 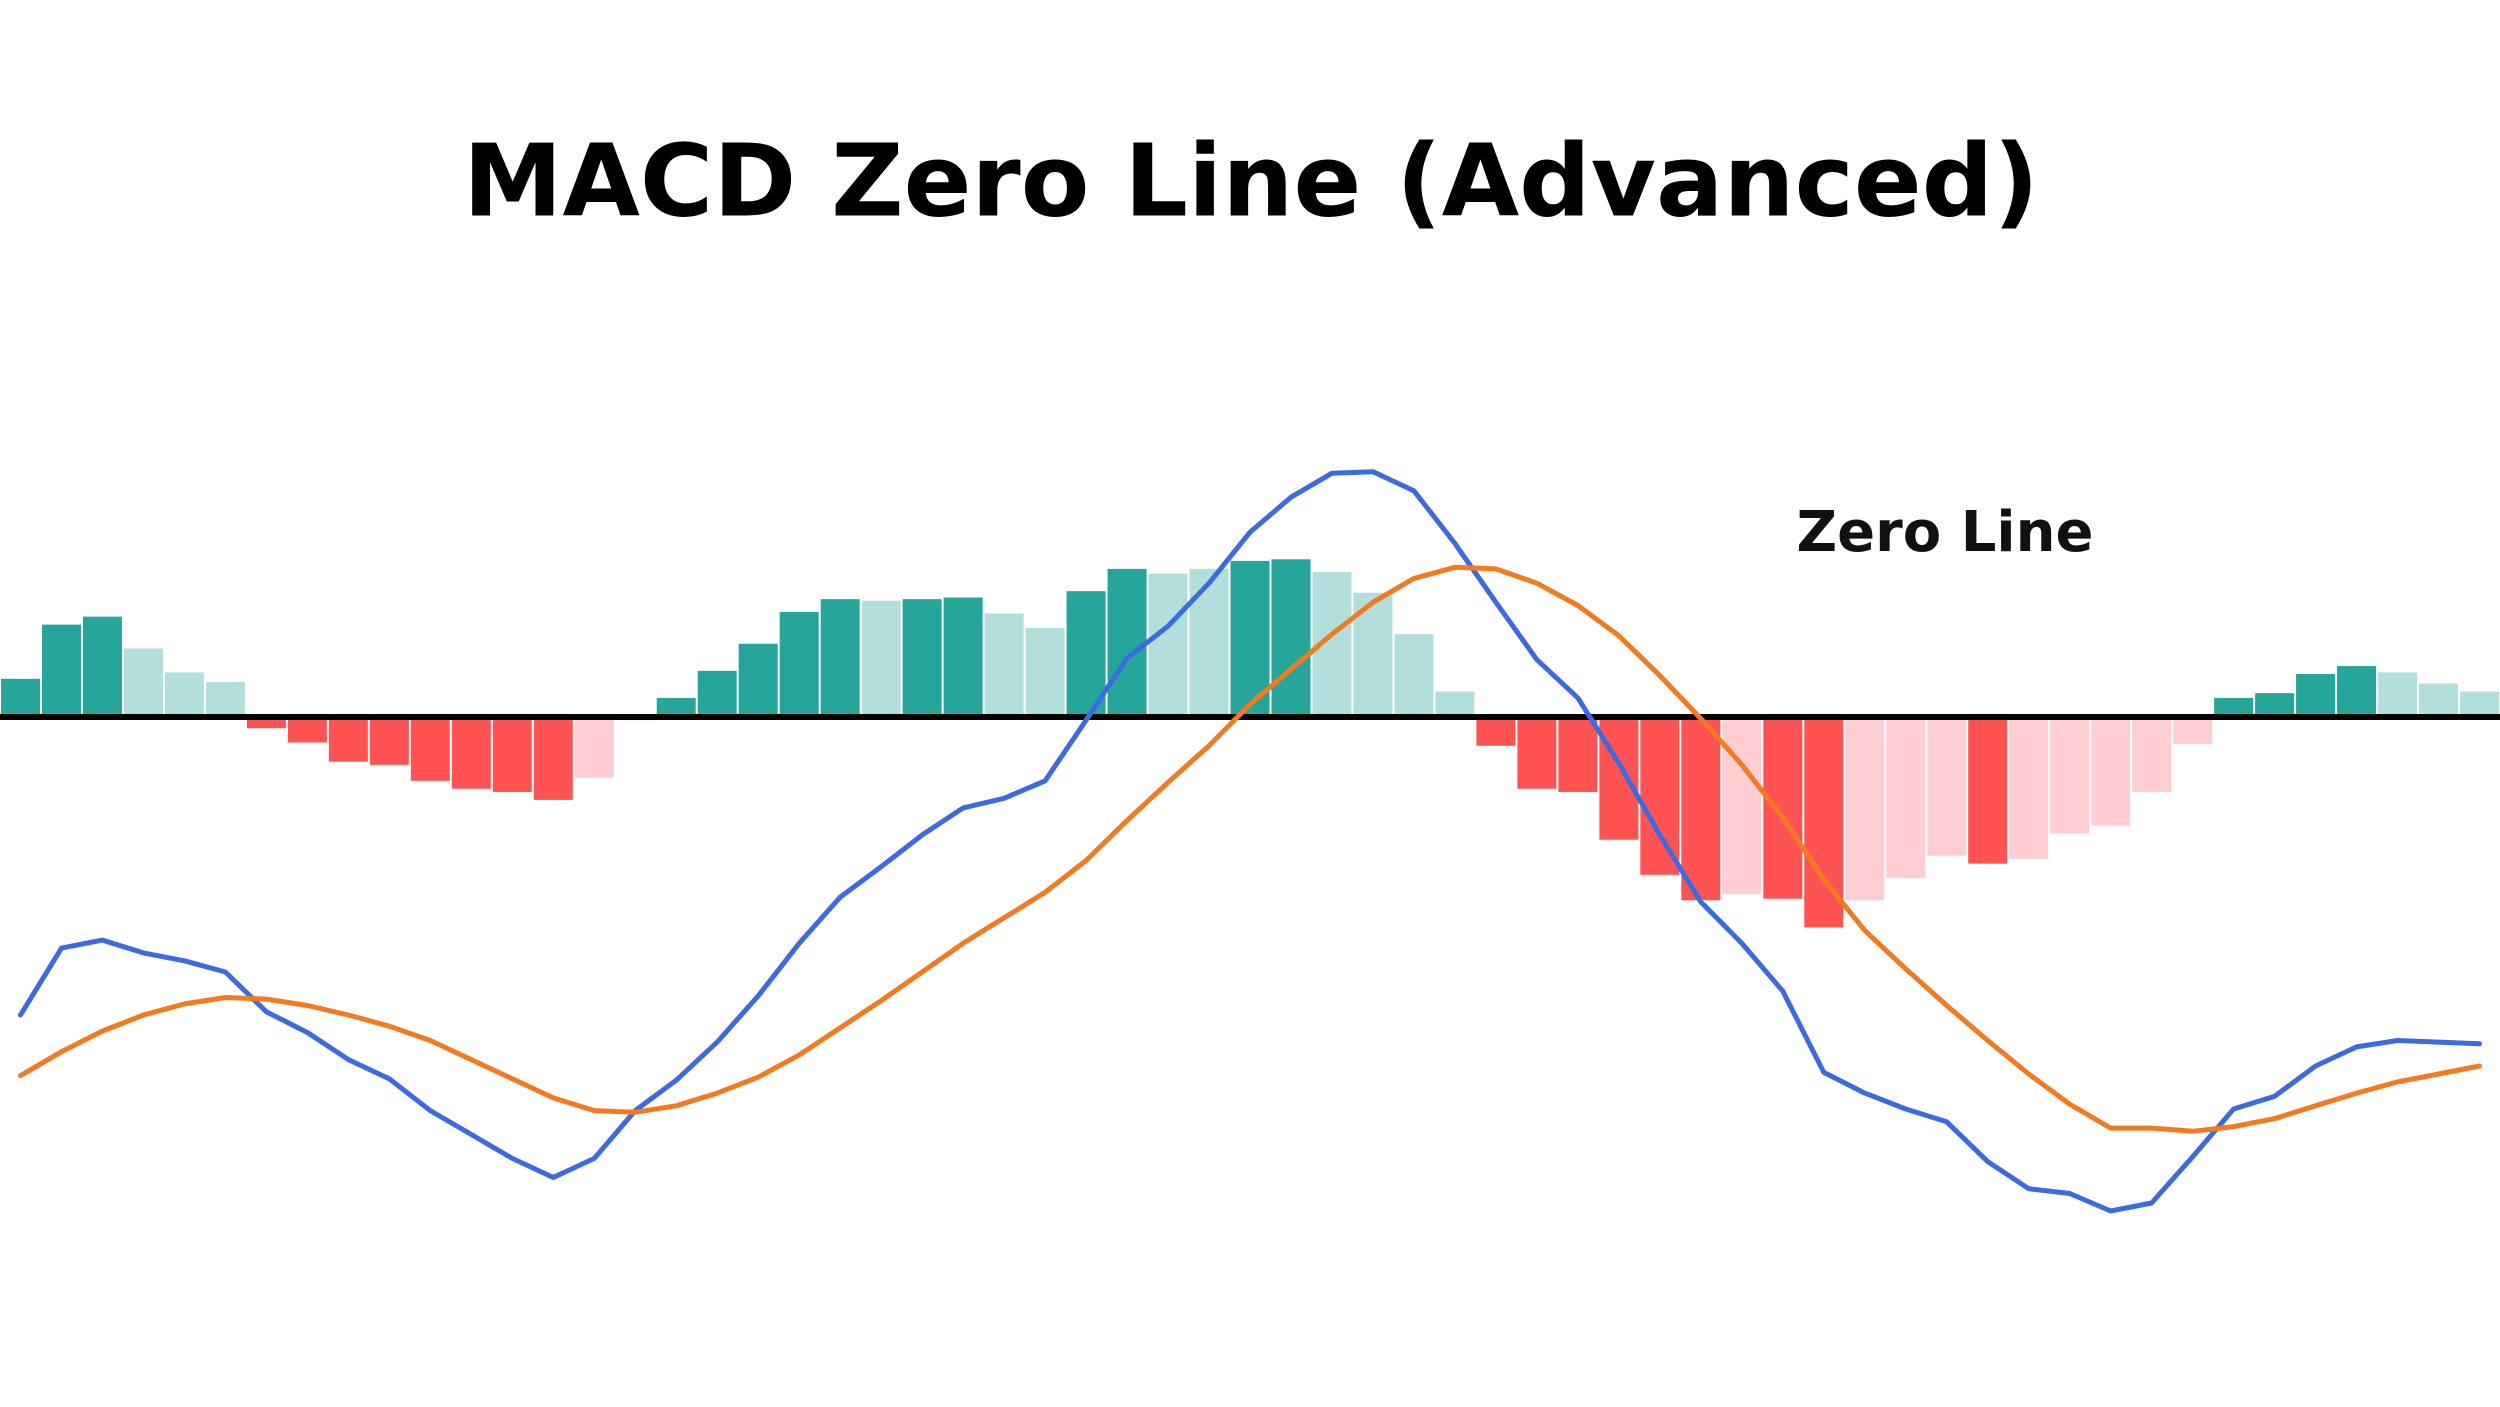 I want to click on annotation: Zero Line, so click(x=1945, y=532).